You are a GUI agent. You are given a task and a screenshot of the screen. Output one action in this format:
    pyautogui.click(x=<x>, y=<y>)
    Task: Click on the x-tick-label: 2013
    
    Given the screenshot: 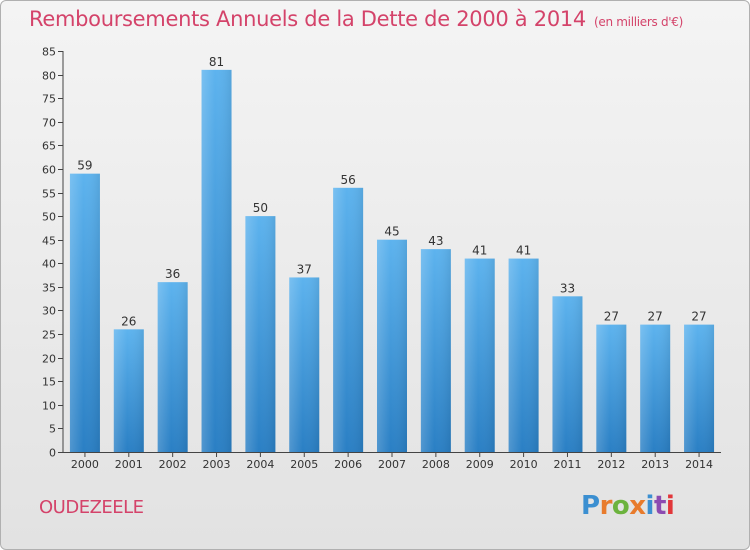 What is the action you would take?
    pyautogui.click(x=655, y=464)
    